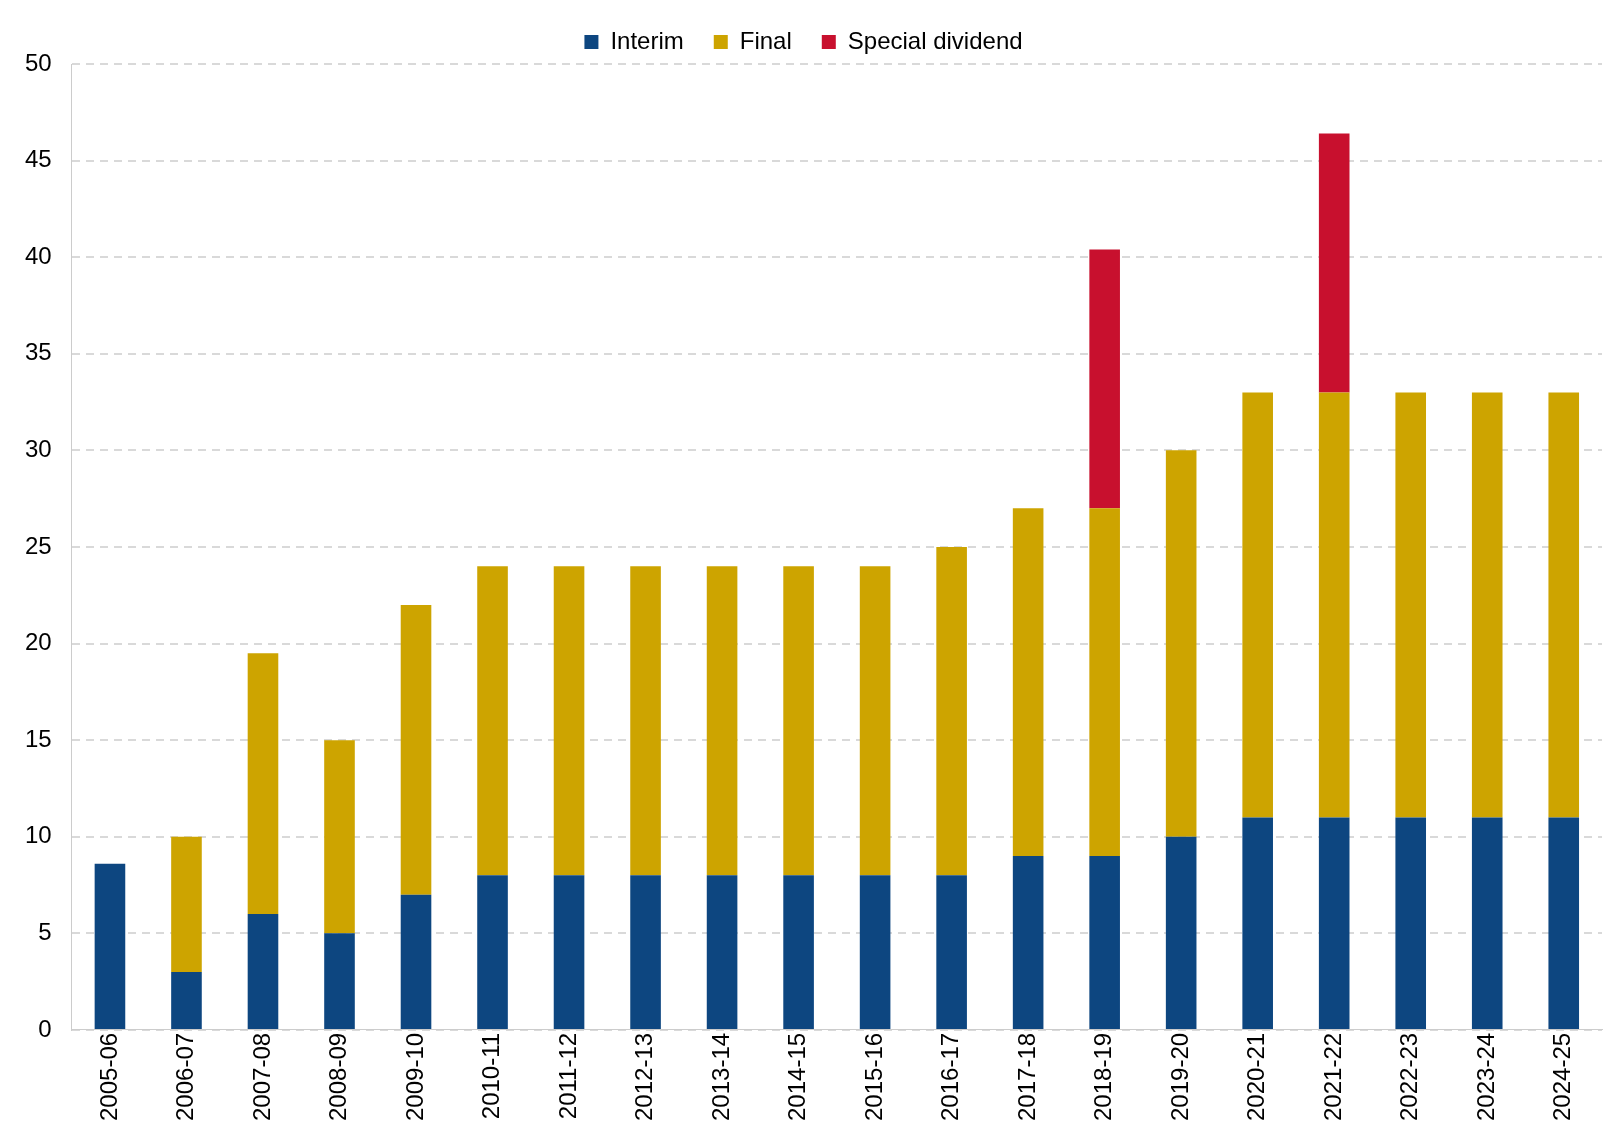 This screenshot has width=1606, height=1129. I want to click on x-tick-label: 2022-23, so click(1409, 1076).